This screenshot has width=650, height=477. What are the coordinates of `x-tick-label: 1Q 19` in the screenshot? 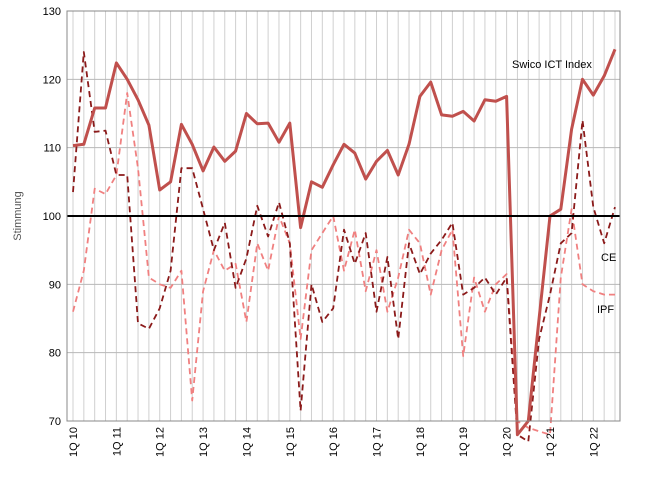 It's located at (464, 442).